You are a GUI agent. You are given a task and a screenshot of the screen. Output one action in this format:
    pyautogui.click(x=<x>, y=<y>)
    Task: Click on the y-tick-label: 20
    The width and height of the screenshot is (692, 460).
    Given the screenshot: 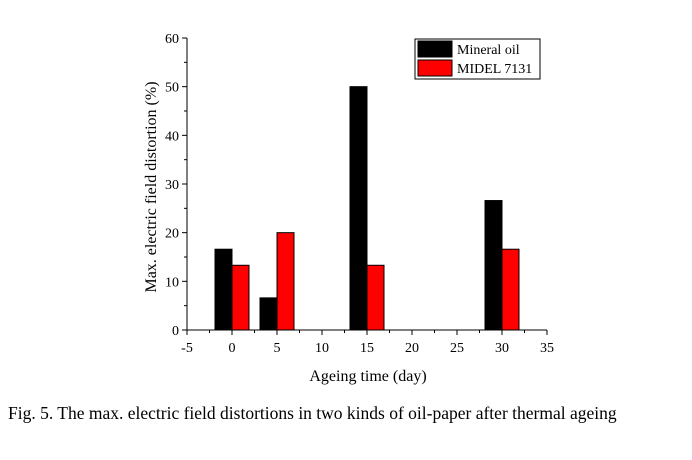 What is the action you would take?
    pyautogui.click(x=172, y=234)
    